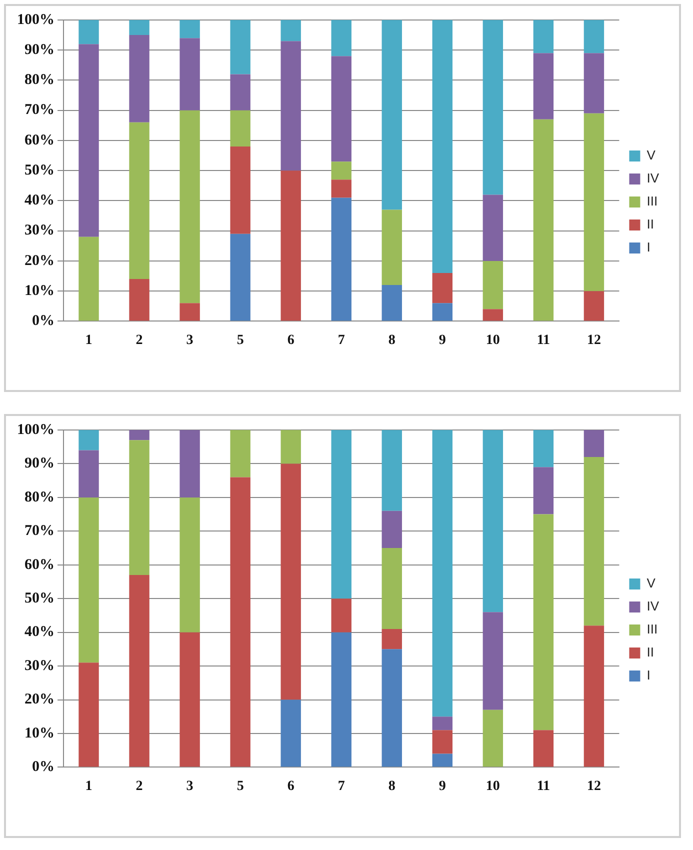  What do you see at coordinates (190, 340) in the screenshot?
I see `x-tick-label: 3` at bounding box center [190, 340].